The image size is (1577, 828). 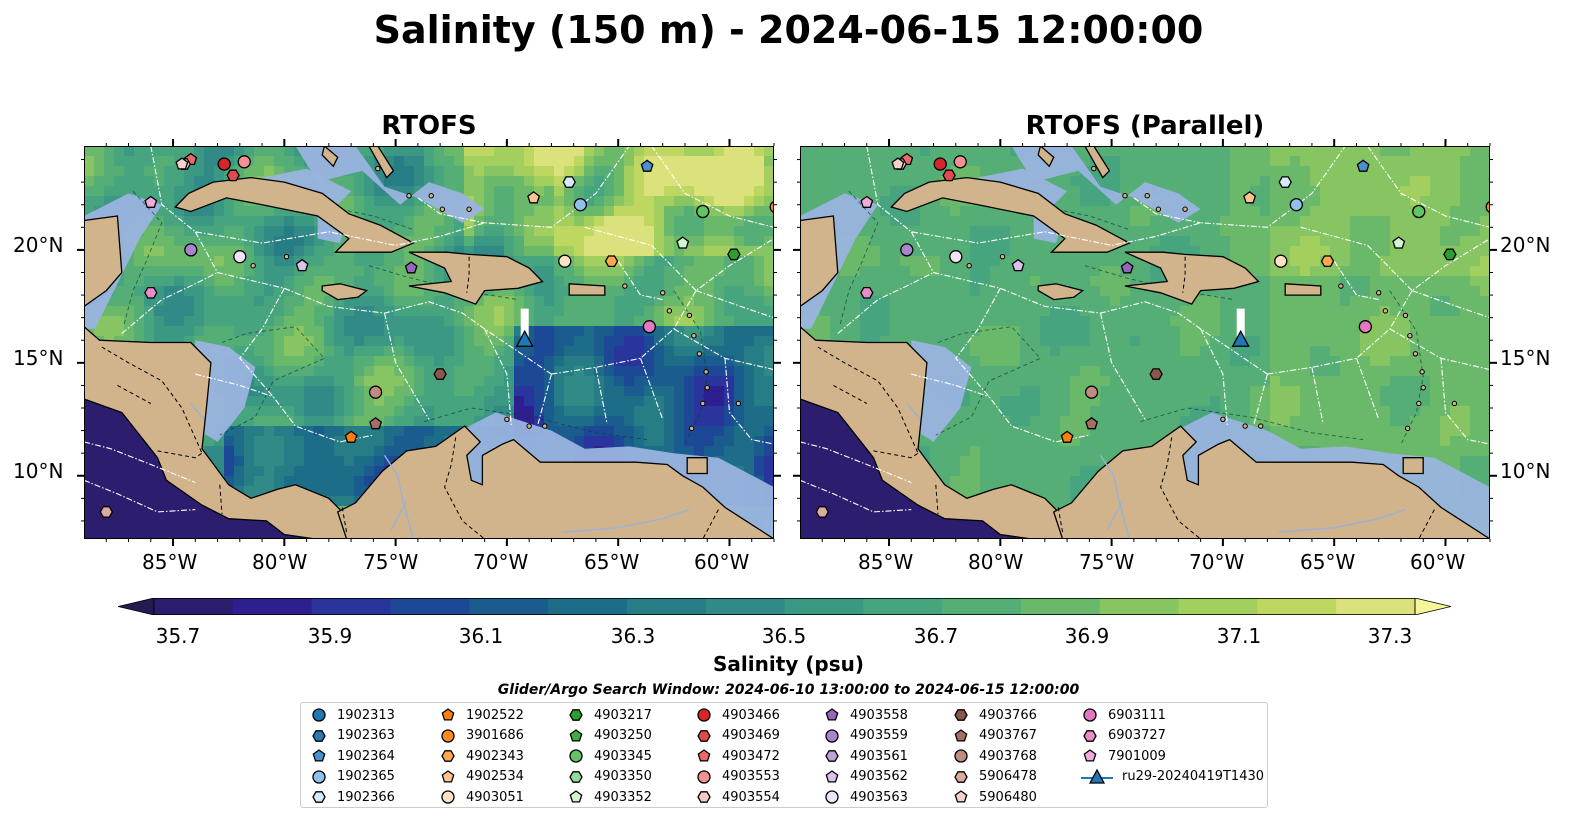 I want to click on colorbar-tick-label: 35.9, so click(x=330, y=636).